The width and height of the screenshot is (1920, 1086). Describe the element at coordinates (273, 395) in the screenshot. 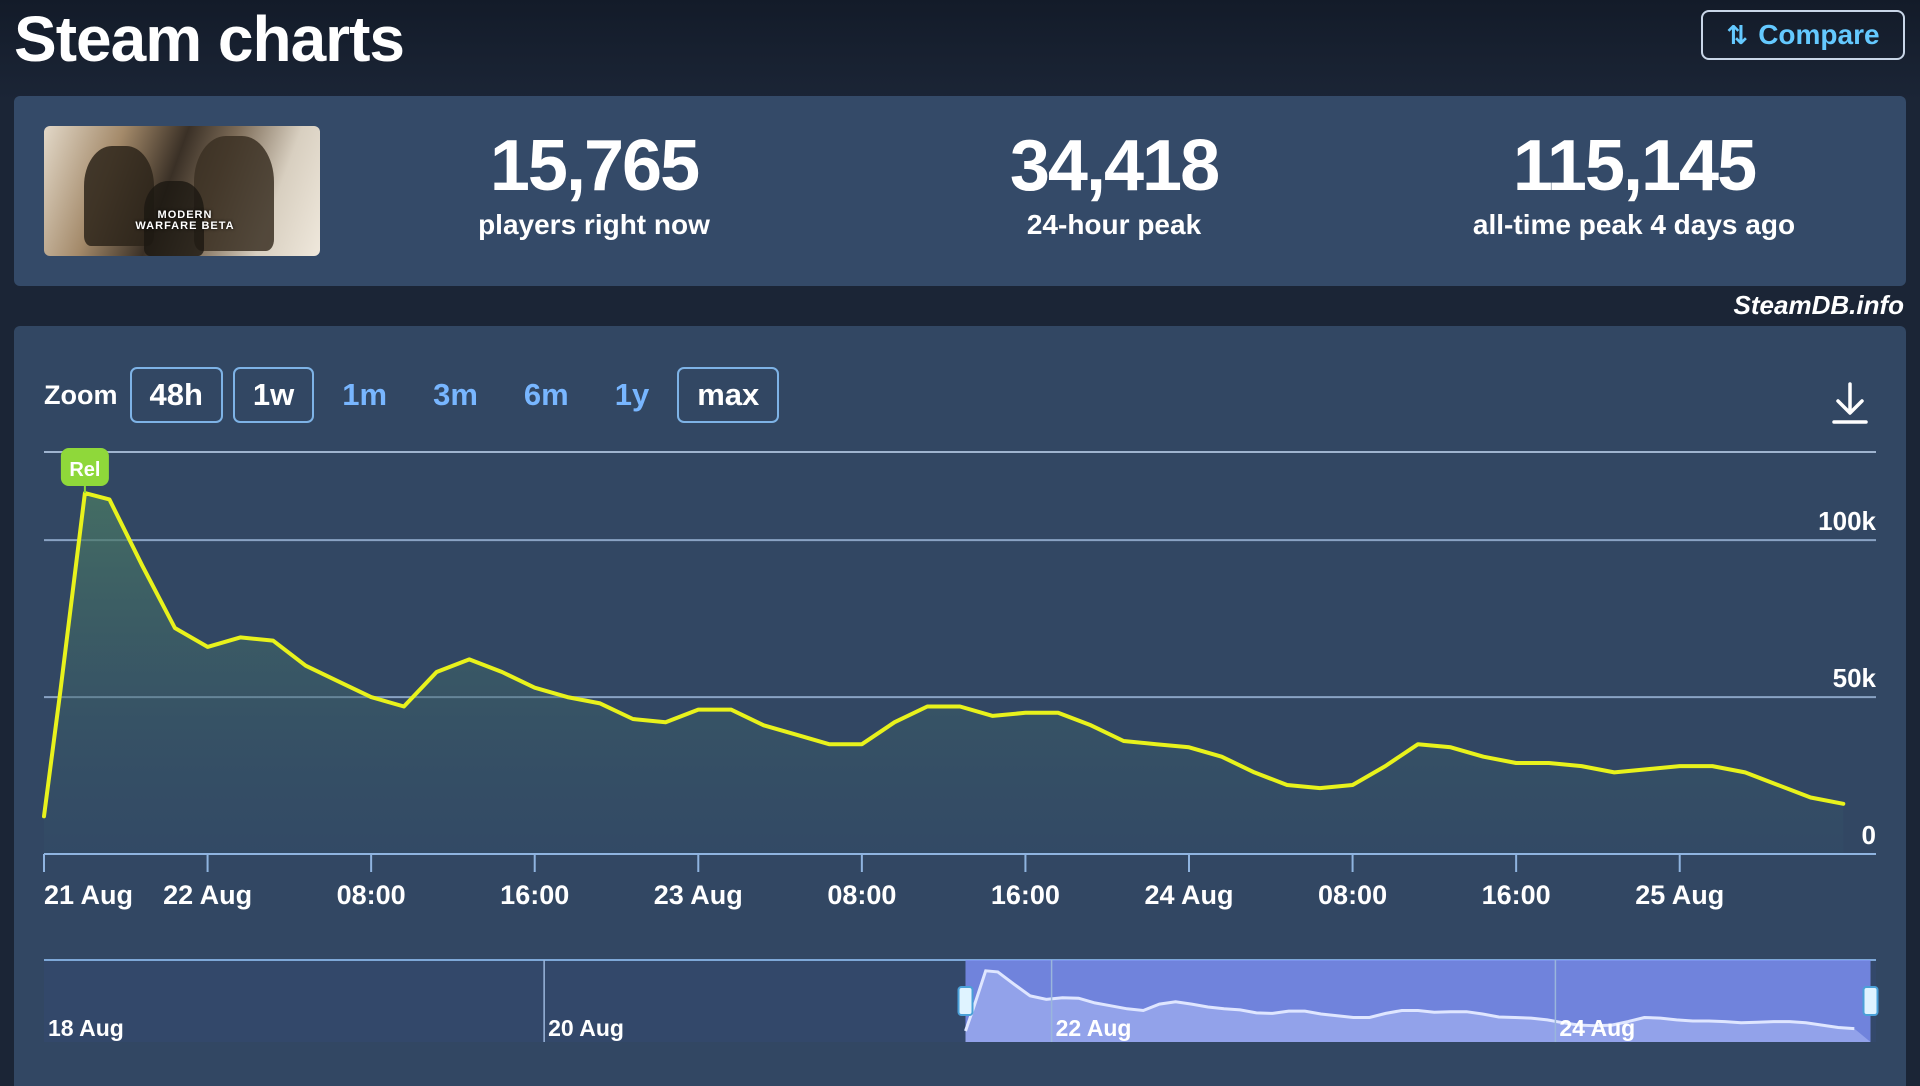

I see `zoom-1w-button: 1w` at that location.